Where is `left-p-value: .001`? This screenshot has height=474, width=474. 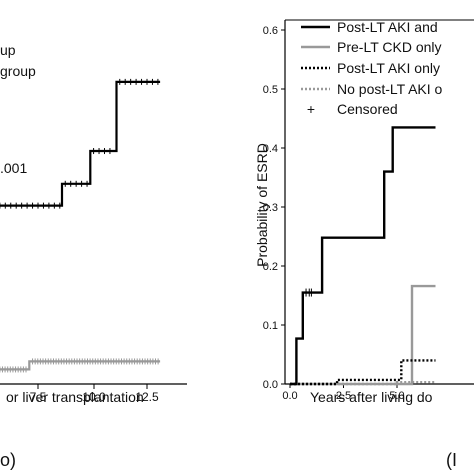 left-p-value: .001 is located at coordinates (13, 168).